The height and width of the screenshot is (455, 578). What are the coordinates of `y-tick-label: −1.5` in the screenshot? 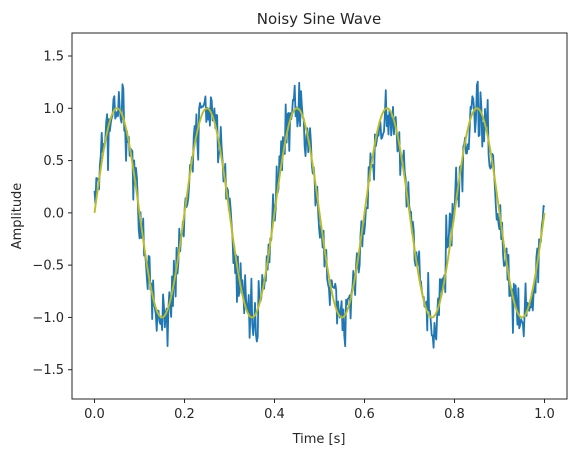 It's located at (48, 370).